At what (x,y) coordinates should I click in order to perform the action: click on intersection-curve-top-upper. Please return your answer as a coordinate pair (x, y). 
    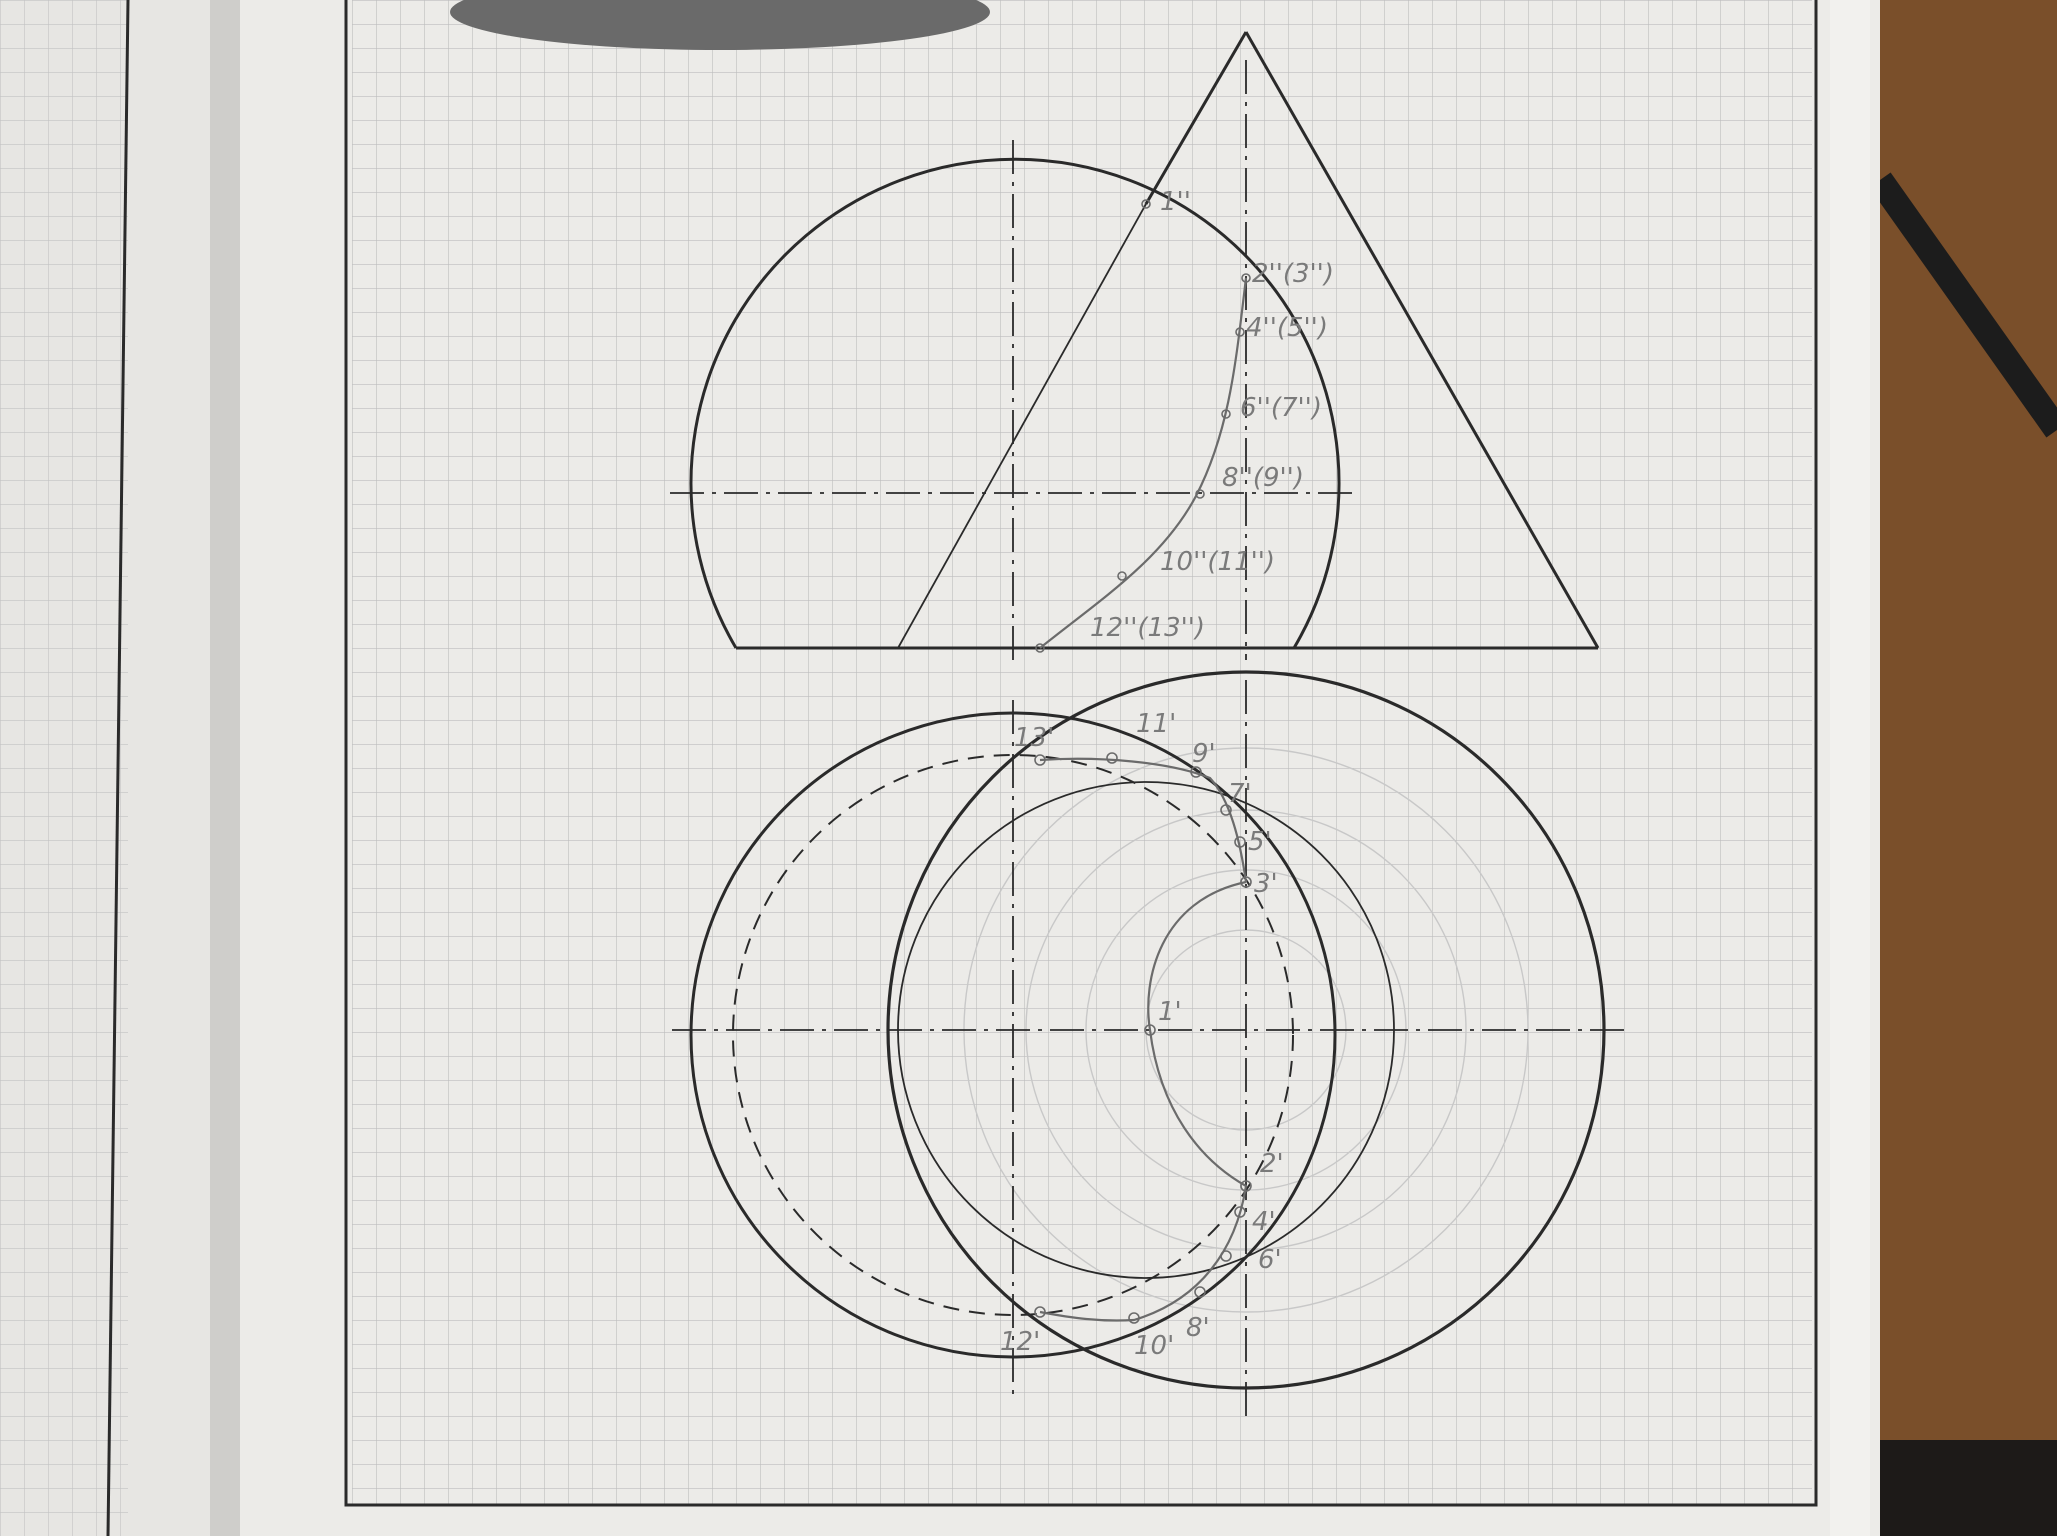
    Looking at the image, I should click on (1143, 820).